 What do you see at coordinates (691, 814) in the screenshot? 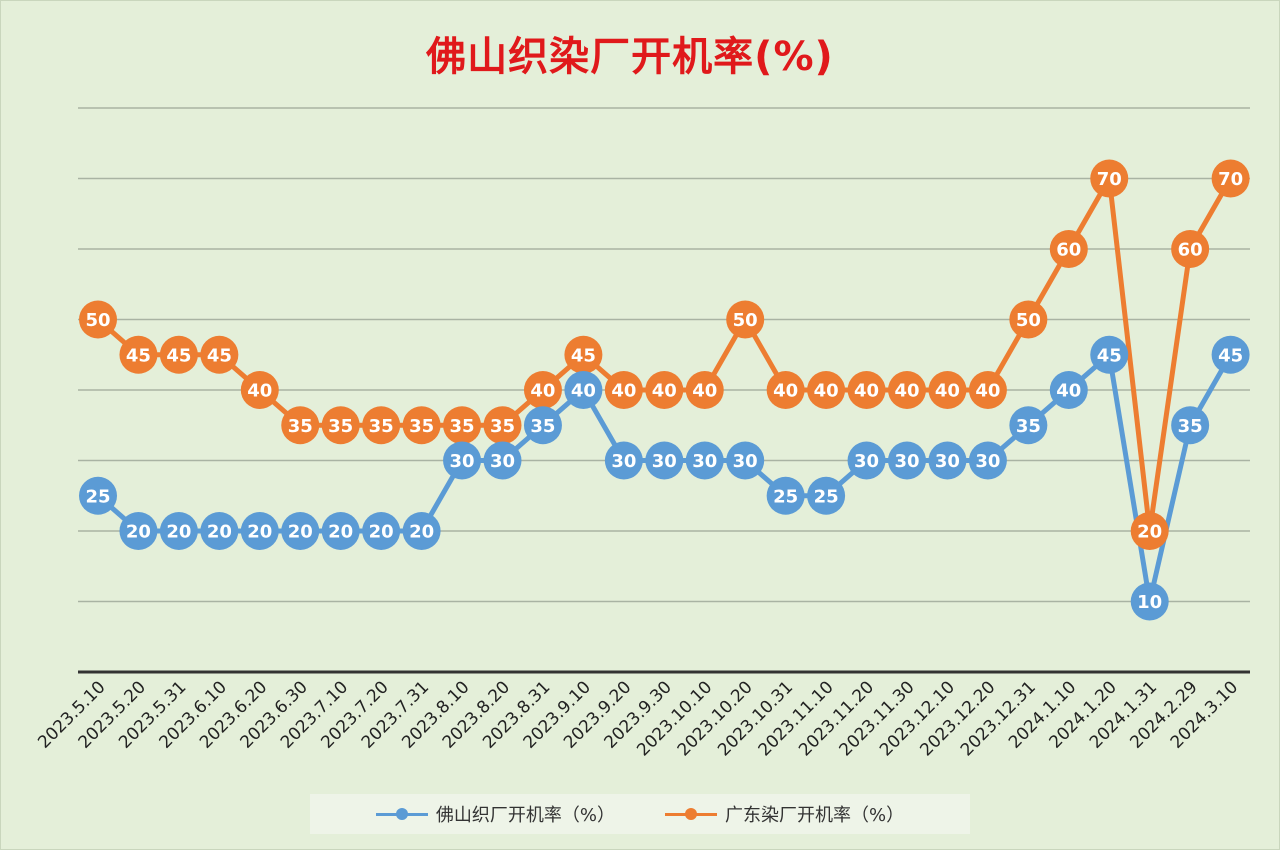
I see `legend-swatch-guangdong` at bounding box center [691, 814].